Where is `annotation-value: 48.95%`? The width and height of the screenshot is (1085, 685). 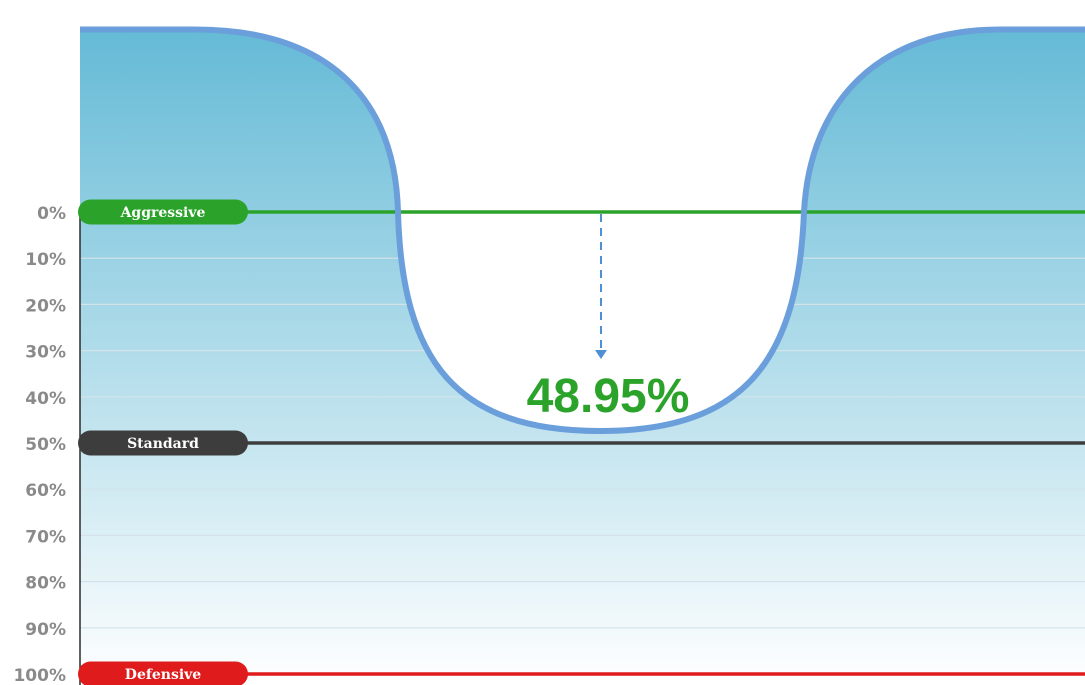 annotation-value: 48.95% is located at coordinates (608, 396).